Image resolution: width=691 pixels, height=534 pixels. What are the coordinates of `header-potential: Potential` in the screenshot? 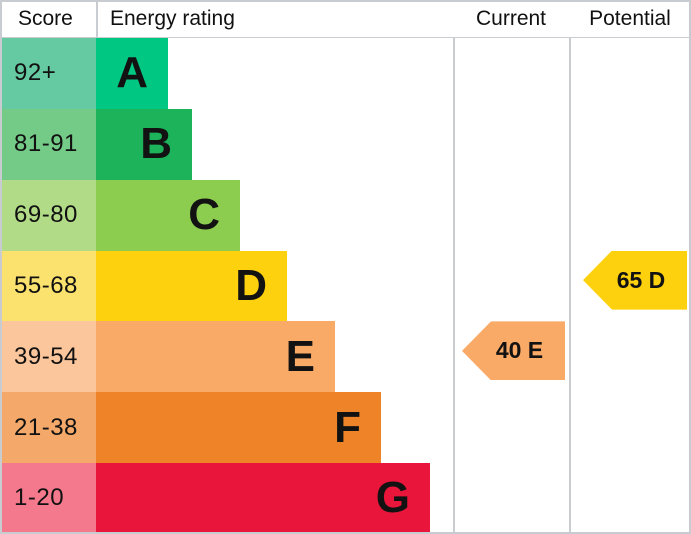 It's located at (630, 18).